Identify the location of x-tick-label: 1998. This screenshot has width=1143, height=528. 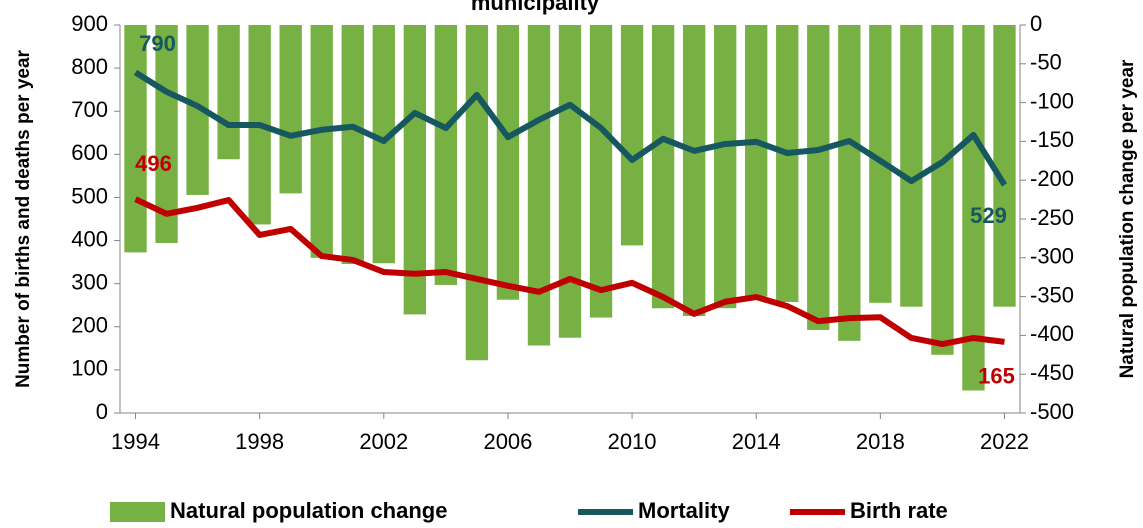
(259, 441).